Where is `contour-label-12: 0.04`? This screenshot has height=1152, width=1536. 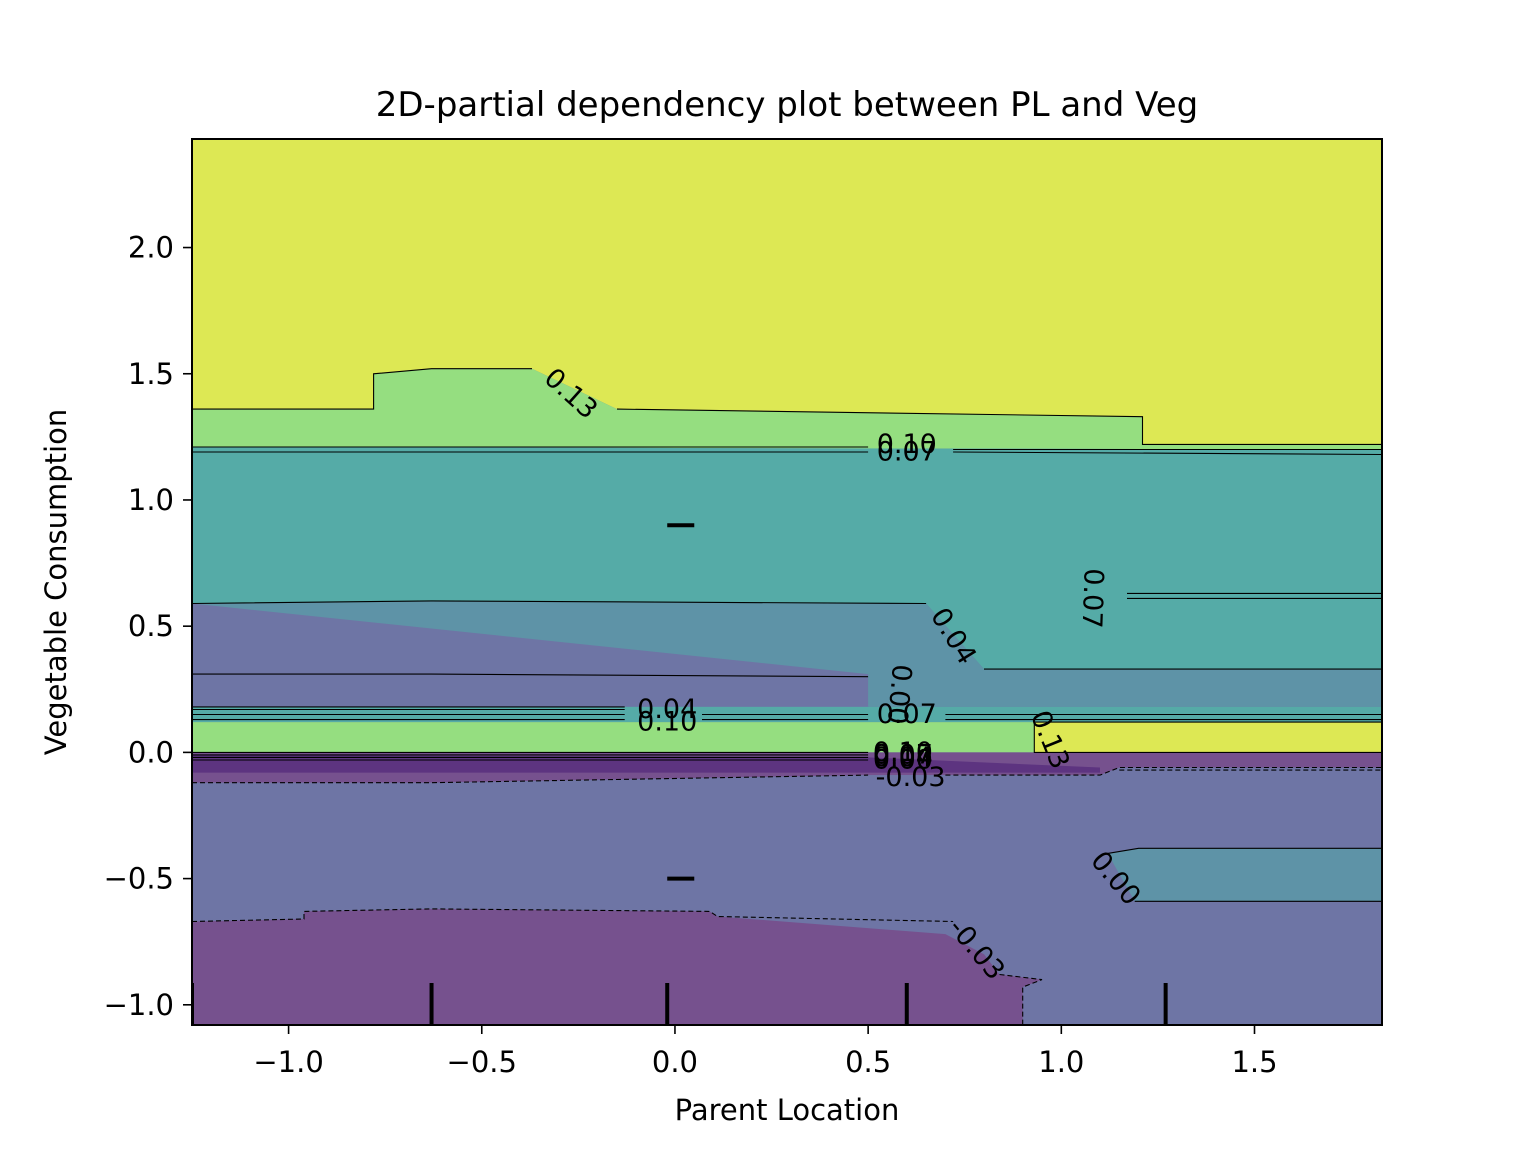
contour-label-12: 0.04 is located at coordinates (903, 757).